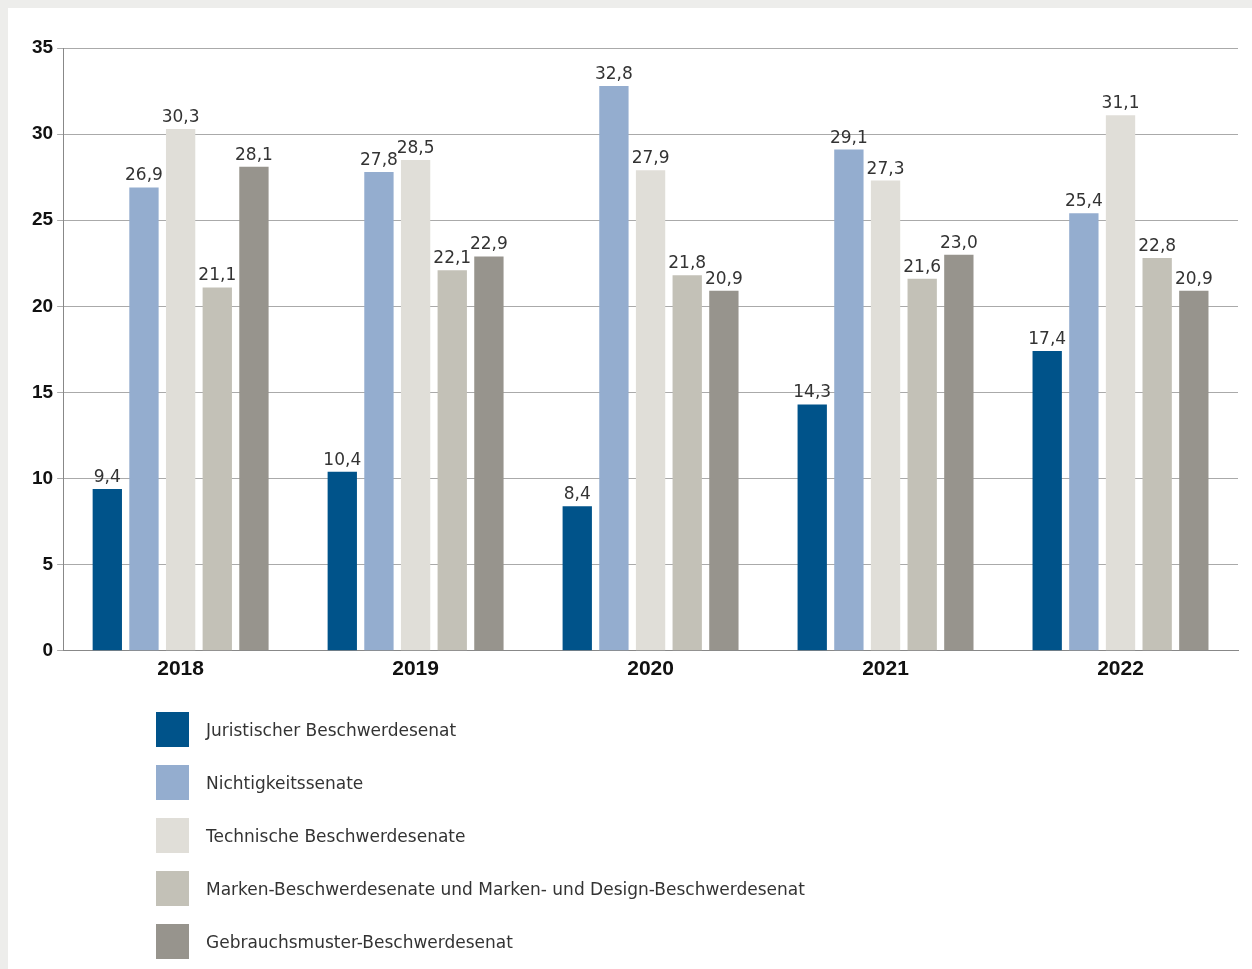 The width and height of the screenshot is (1252, 969). What do you see at coordinates (886, 668) in the screenshot?
I see `x-tick-label: 2021` at bounding box center [886, 668].